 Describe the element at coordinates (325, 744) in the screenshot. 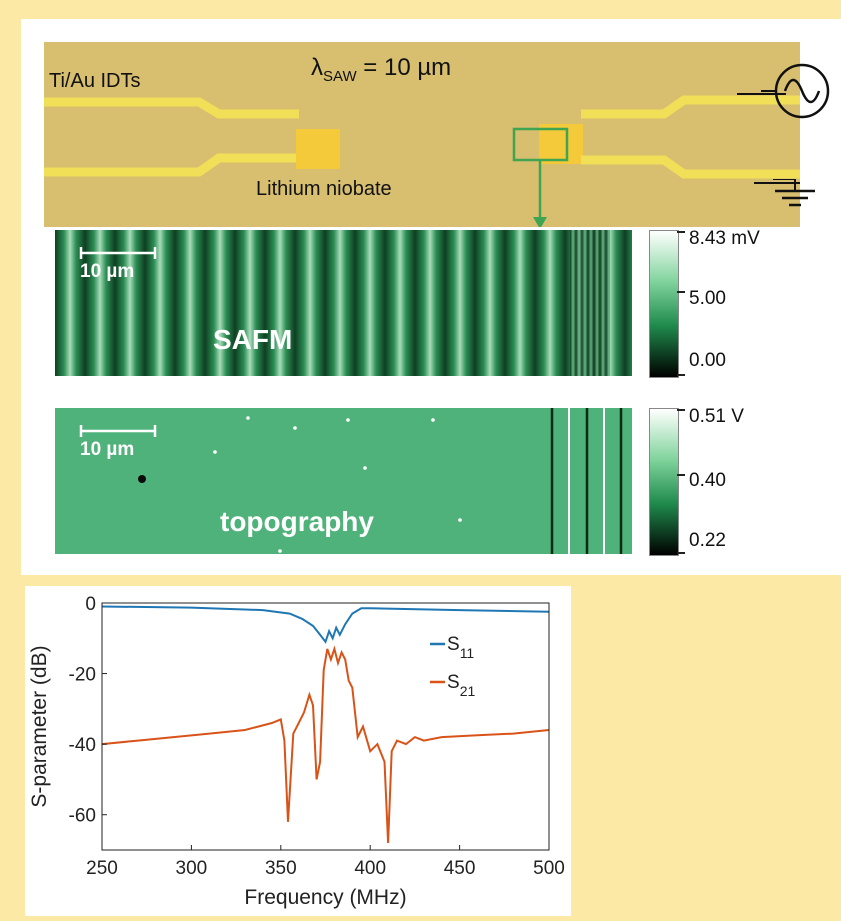

I see `series-line-s21` at that location.